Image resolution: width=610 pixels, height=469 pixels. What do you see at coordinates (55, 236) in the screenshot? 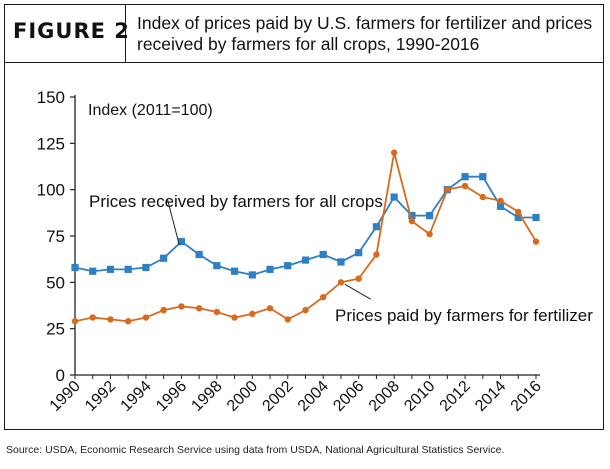
I see `y-tick-label: 75` at bounding box center [55, 236].